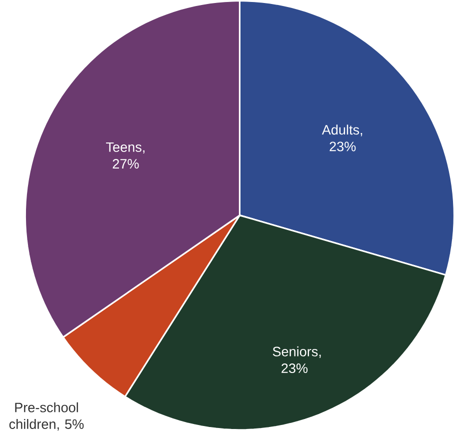  Describe the element at coordinates (296, 360) in the screenshot. I see `slice-label: Seniors, 23%` at that location.